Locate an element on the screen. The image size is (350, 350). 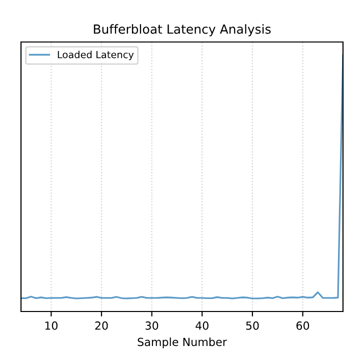
legend-label: Loaded Latency is located at coordinates (96, 55).